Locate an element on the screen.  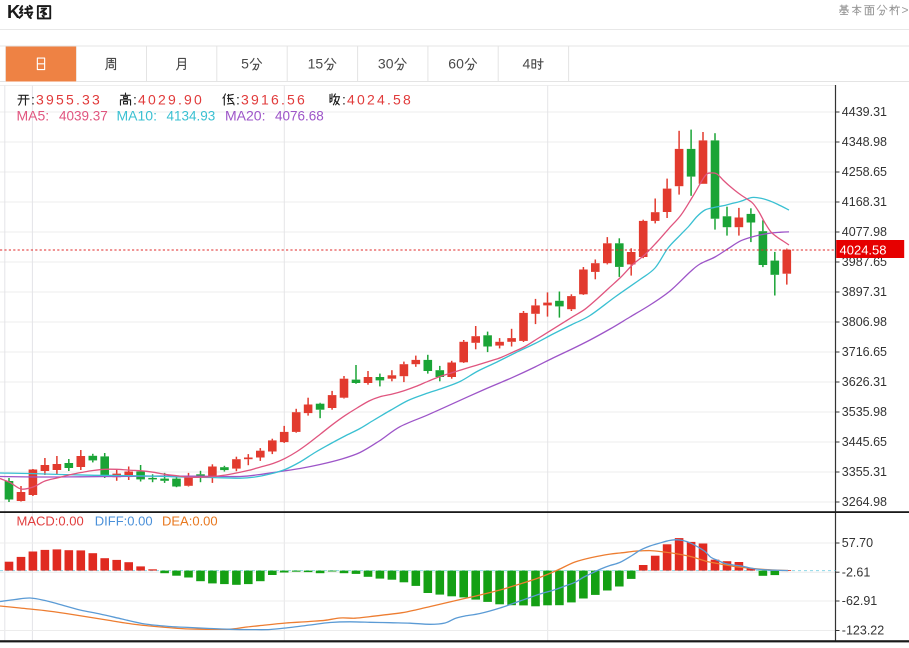
svg-text: 57.70 is located at coordinates (857, 543).